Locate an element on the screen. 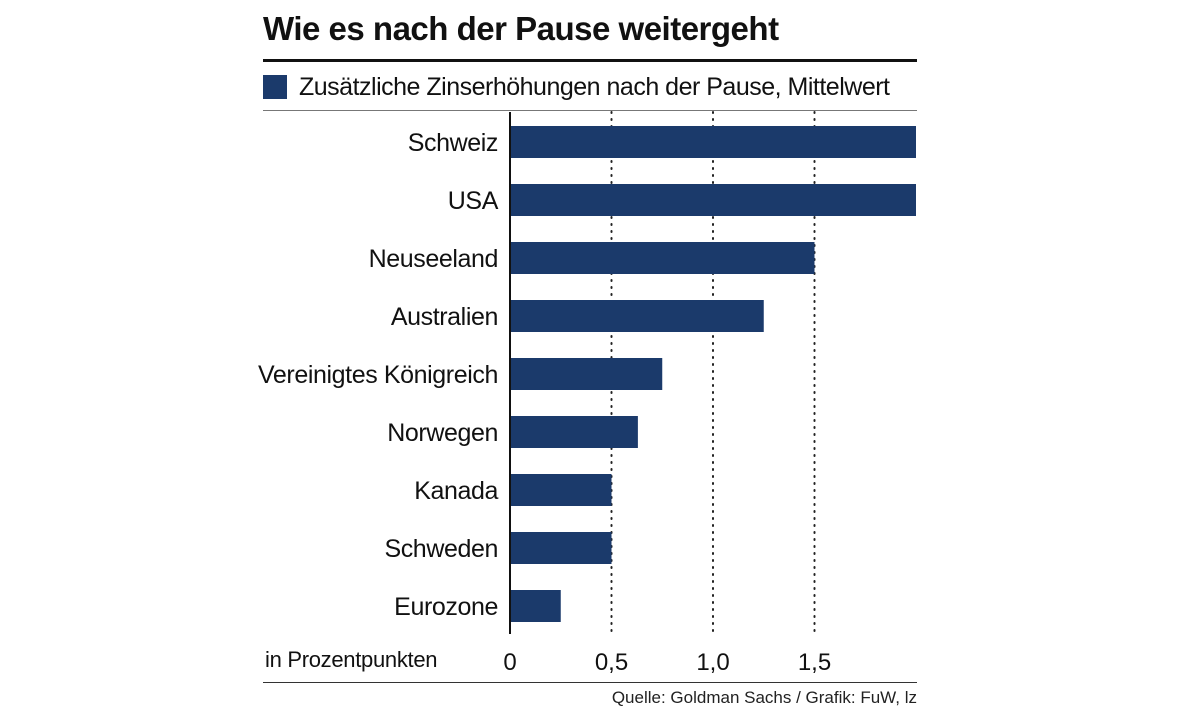 The height and width of the screenshot is (713, 1179). tick-label: 0,5 is located at coordinates (611, 662).